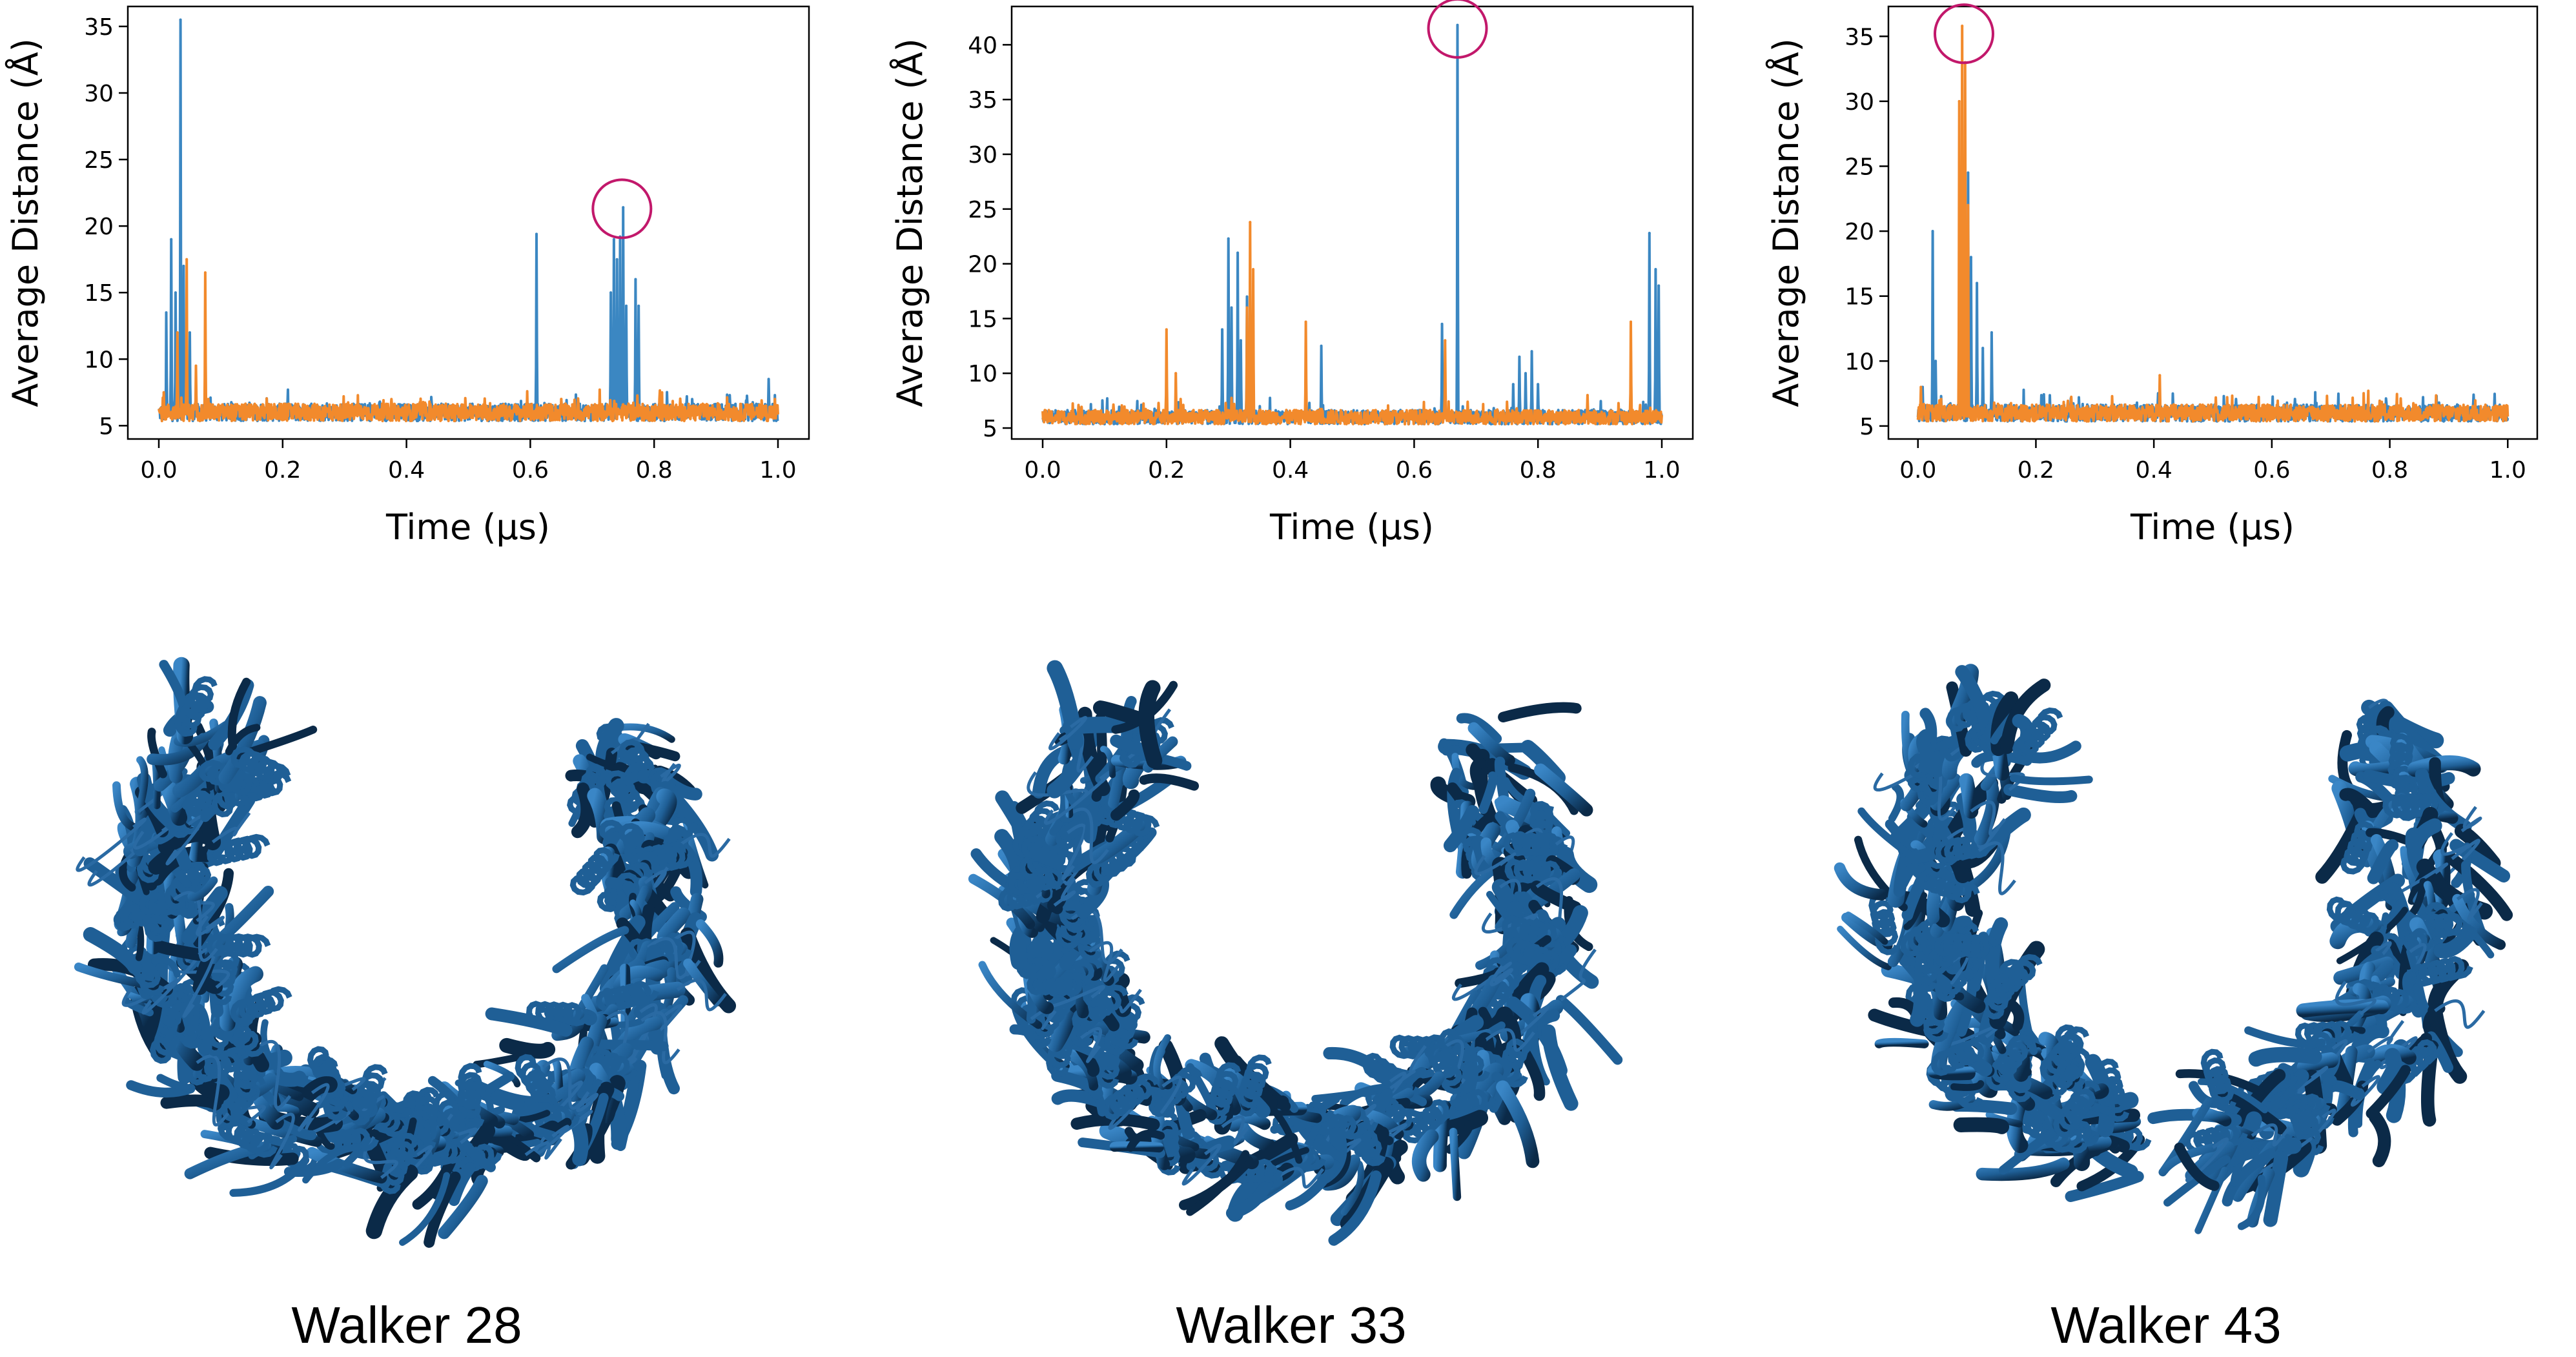  Describe the element at coordinates (440, 249) in the screenshot. I see `axis-ticks: 0.0 0.2 0.4 0.6 0.8 1.0 5 10 15 20 25 30 35` at that location.